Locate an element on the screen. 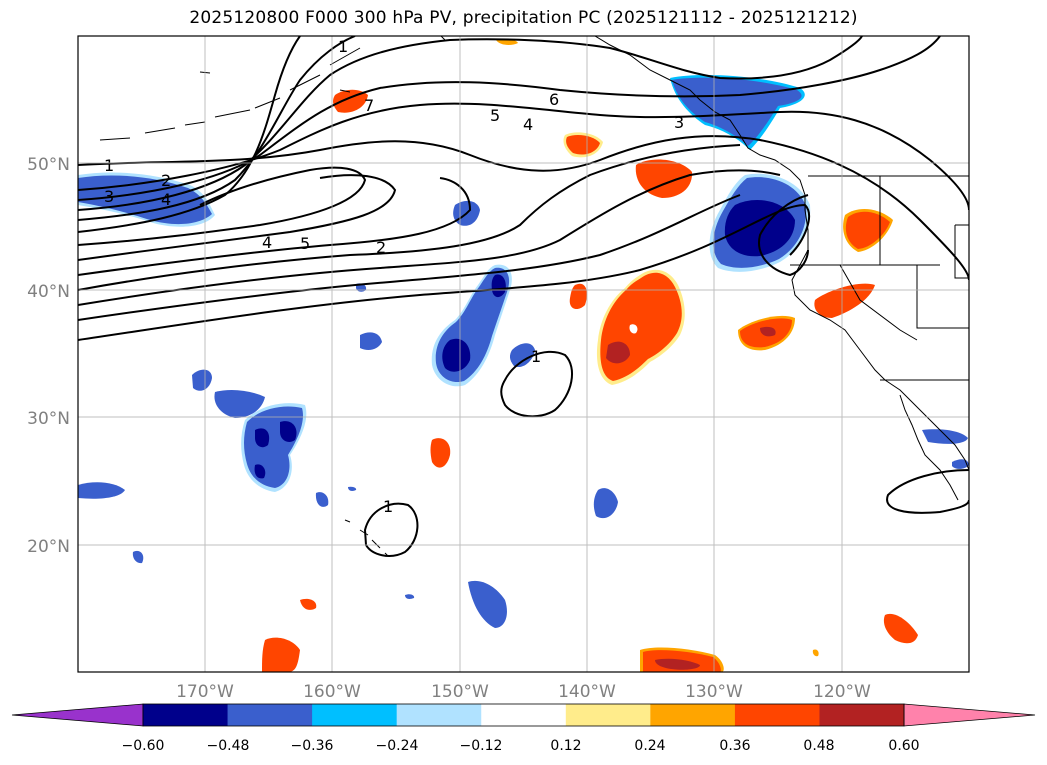  lon-label-160w: 160°W is located at coordinates (332, 692).